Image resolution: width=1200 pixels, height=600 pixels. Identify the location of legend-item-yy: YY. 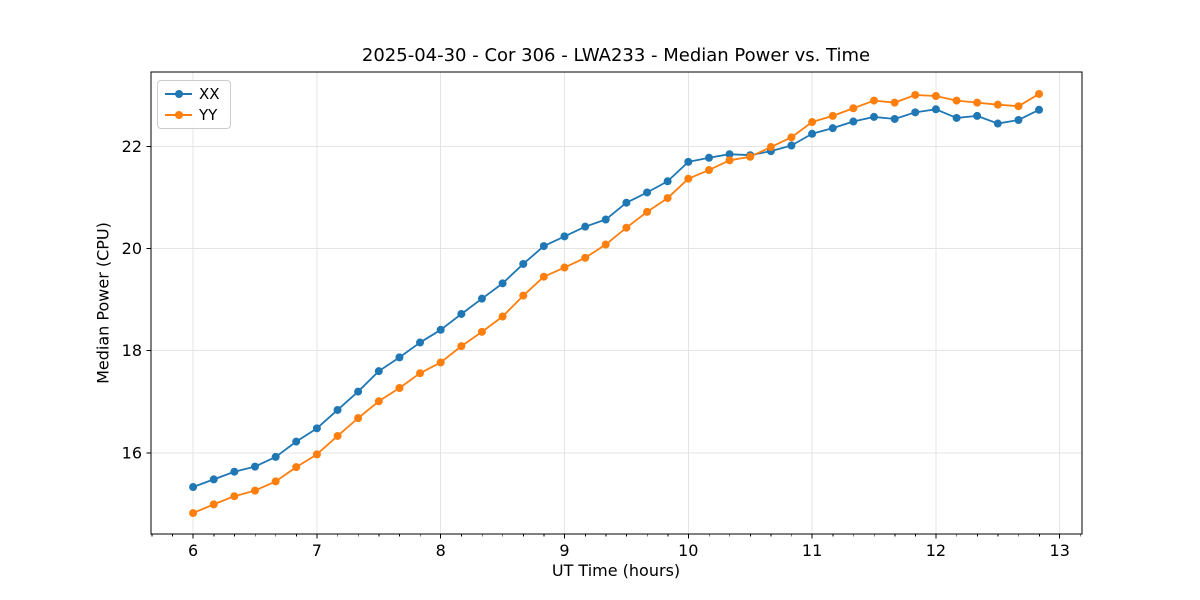
(192, 114).